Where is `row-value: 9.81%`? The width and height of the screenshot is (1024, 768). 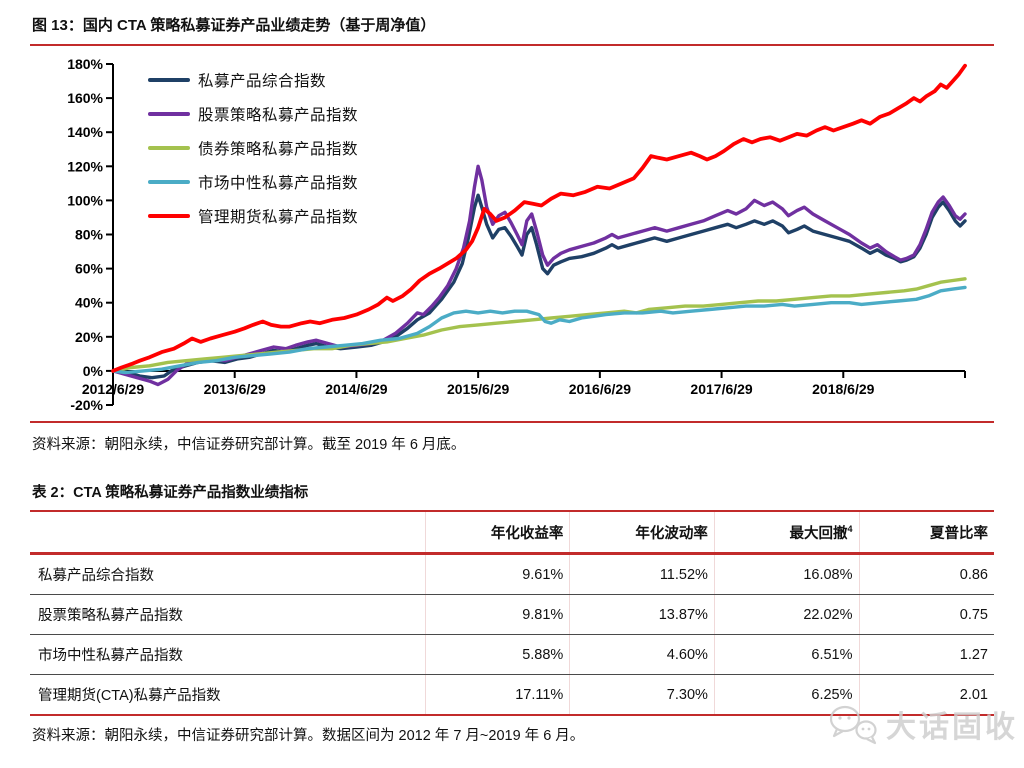
row-value: 9.81% is located at coordinates (497, 614).